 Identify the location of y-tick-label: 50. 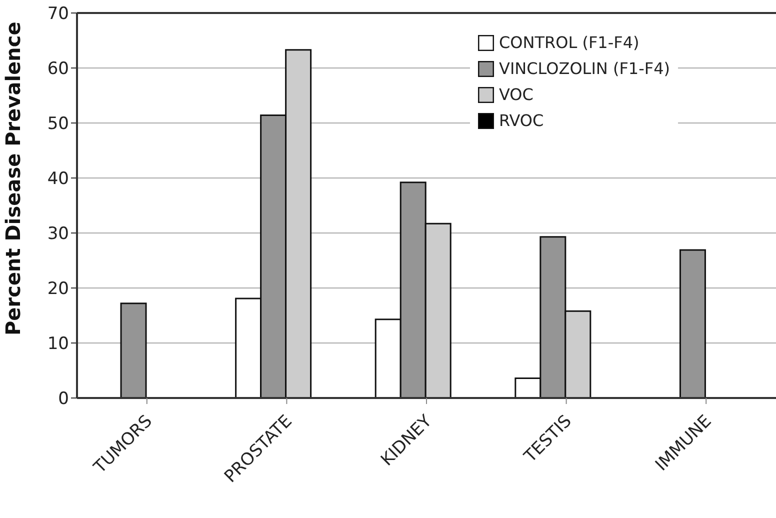
(58, 124).